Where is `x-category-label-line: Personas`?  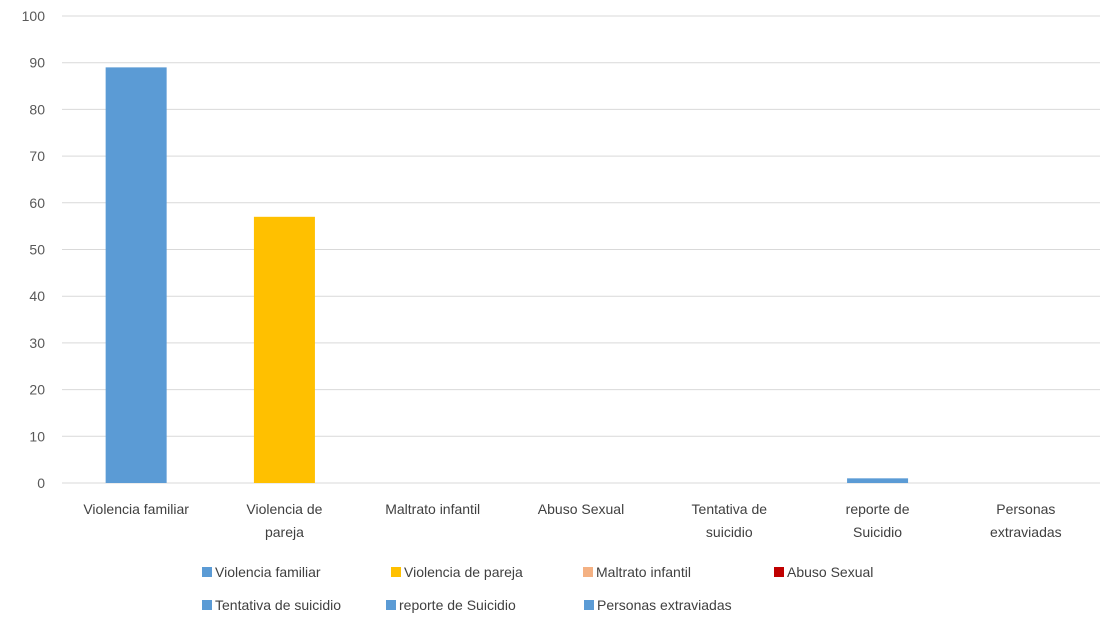
x-category-label-line: Personas is located at coordinates (1025, 509).